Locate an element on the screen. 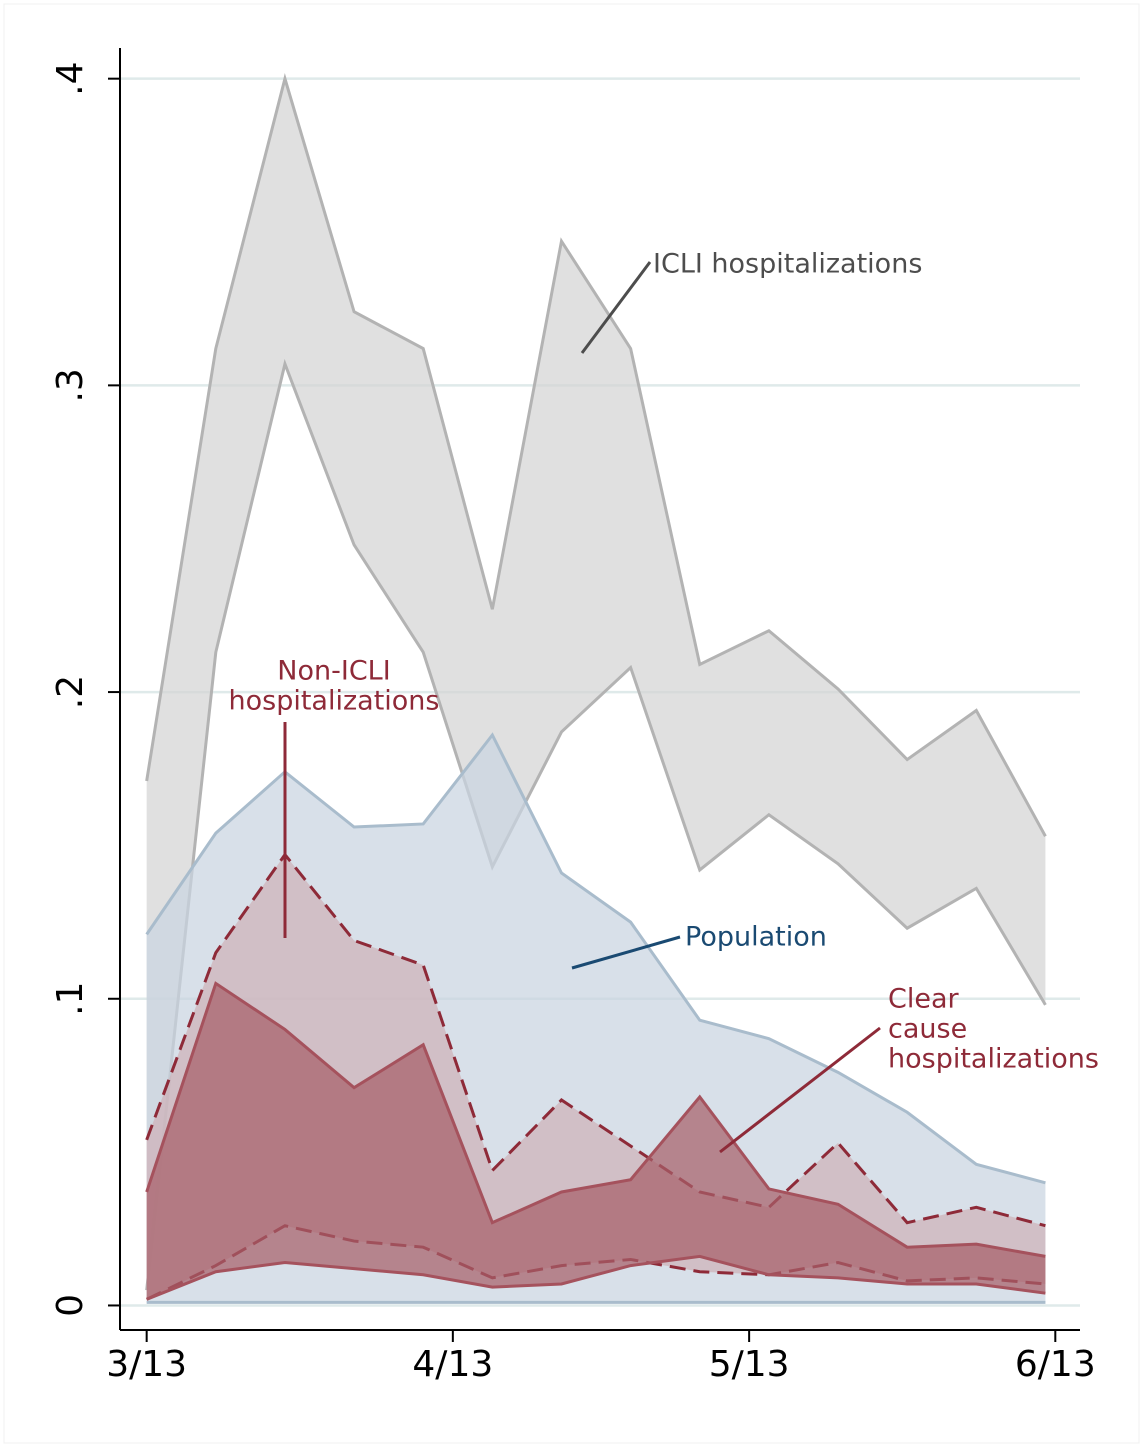 Image resolution: width=1143 pixels, height=1447 pixels. y-tick-label: .4 is located at coordinates (70, 78).